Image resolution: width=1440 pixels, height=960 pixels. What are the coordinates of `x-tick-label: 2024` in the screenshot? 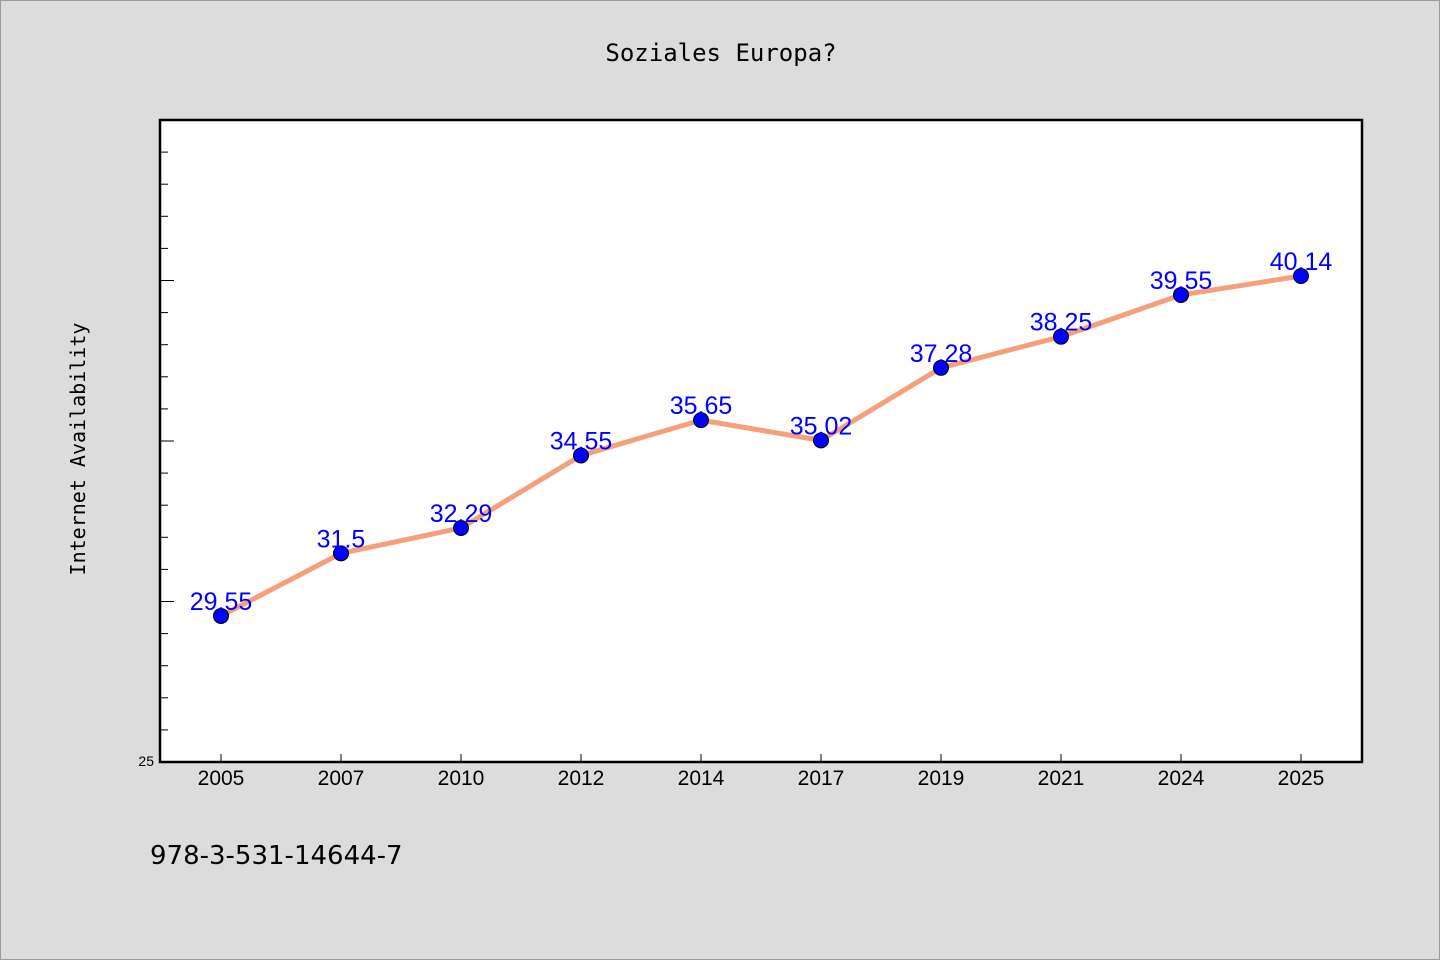 It's located at (1181, 778).